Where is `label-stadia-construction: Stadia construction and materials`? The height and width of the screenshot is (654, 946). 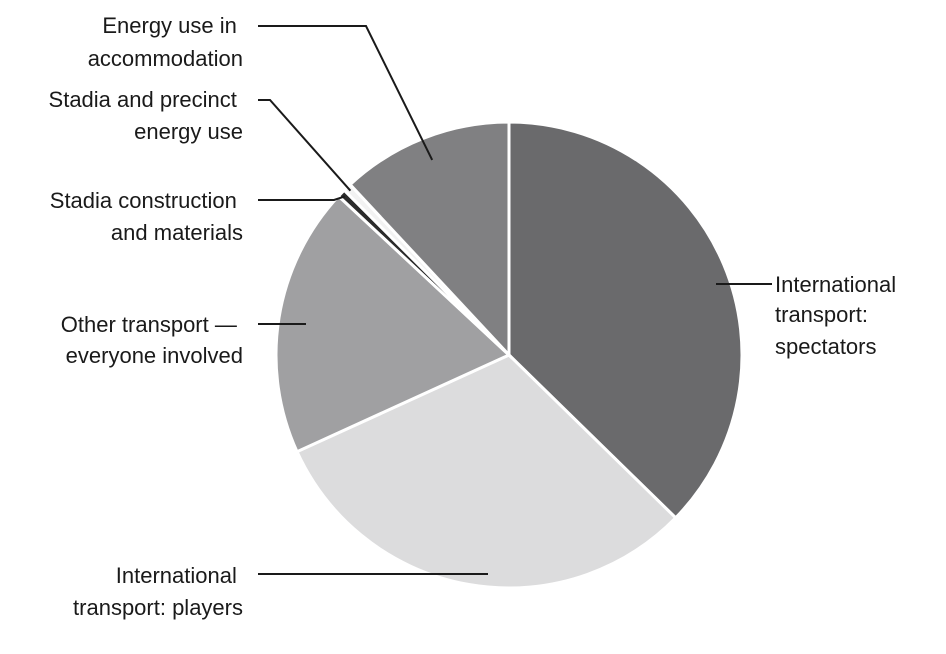 label-stadia-construction: Stadia construction and materials is located at coordinates (146, 216).